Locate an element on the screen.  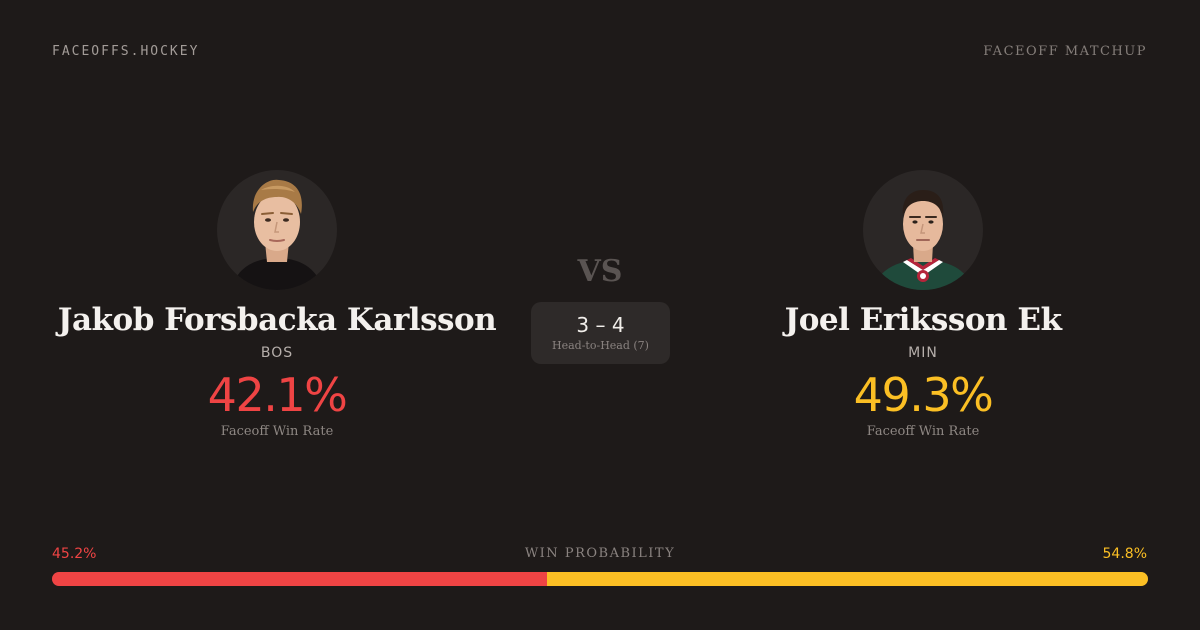
head-to-head-label: Head-to-Head (7) is located at coordinates (600, 345).